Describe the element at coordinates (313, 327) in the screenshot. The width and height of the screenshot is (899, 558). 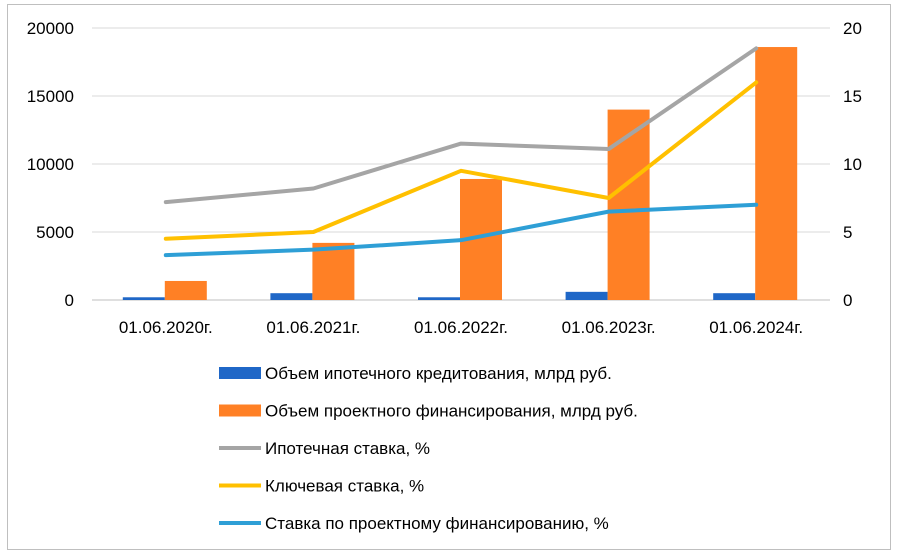
I see `x-tick-label: 01.06.2021г.` at that location.